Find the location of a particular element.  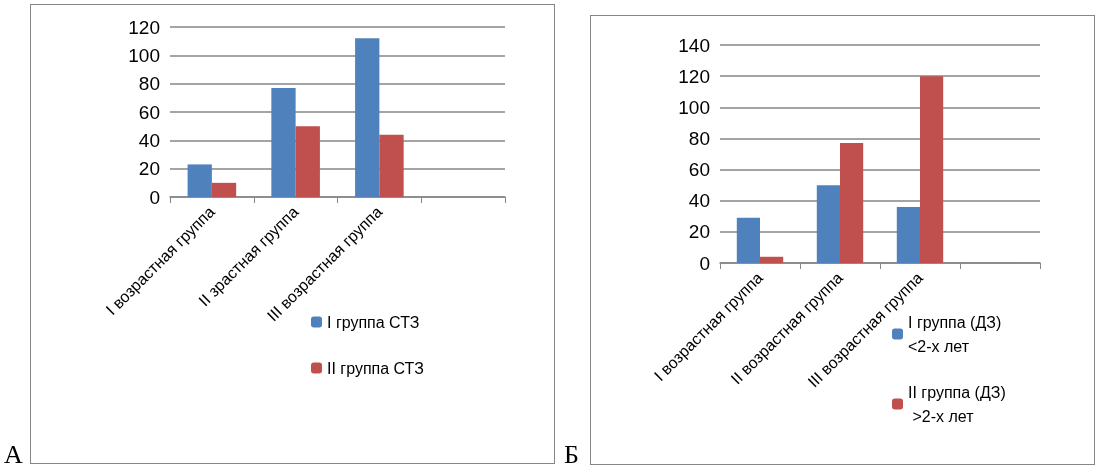

y-tick-label: 140 is located at coordinates (694, 45).